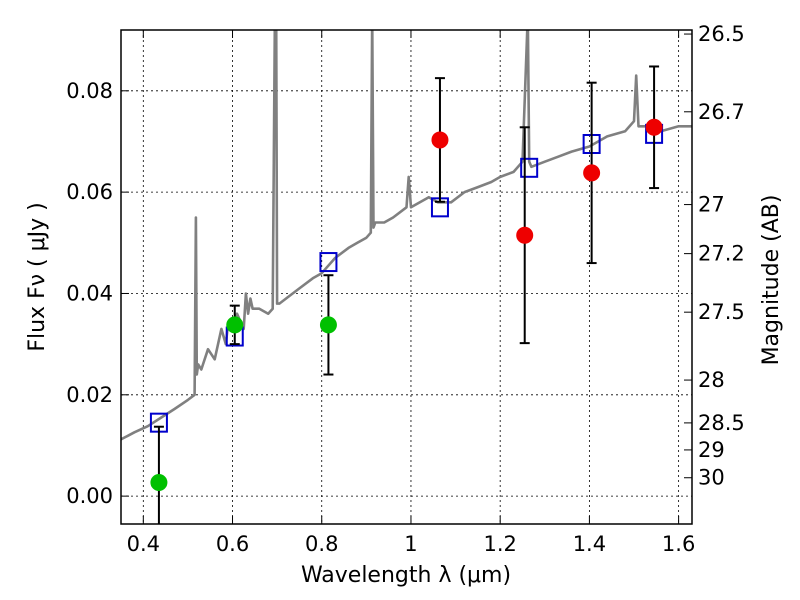  Describe the element at coordinates (678, 544) in the screenshot. I see `x-tick-label: 1.6` at that location.